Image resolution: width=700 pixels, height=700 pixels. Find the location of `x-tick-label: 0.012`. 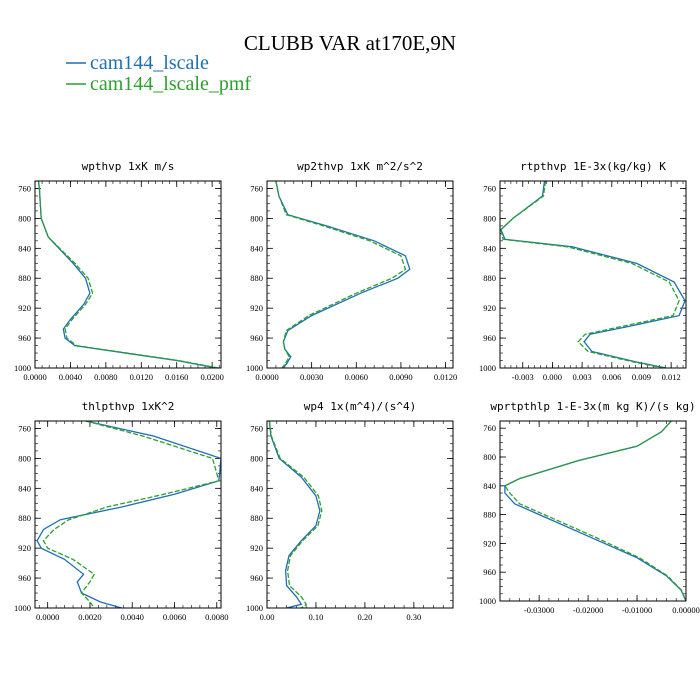

x-tick-label: 0.012 is located at coordinates (671, 377).